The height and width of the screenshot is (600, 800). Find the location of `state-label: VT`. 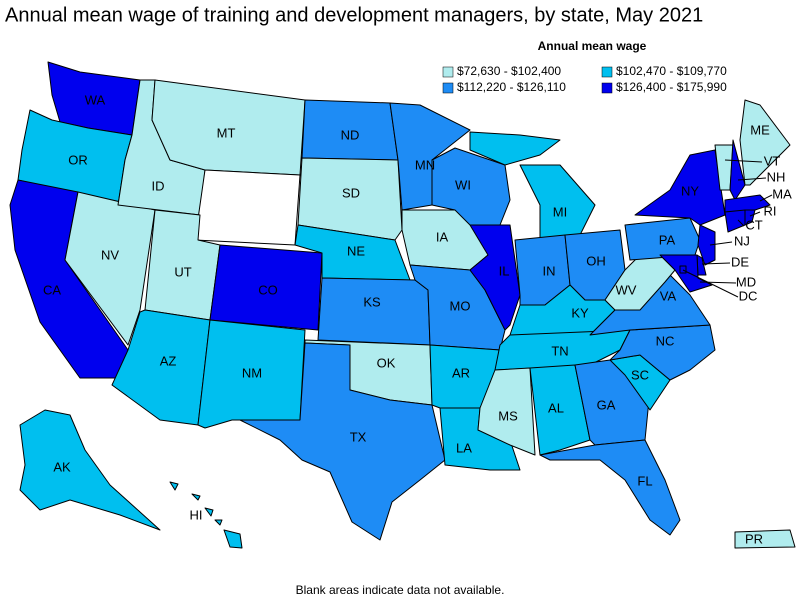

state-label: VT is located at coordinates (772, 160).